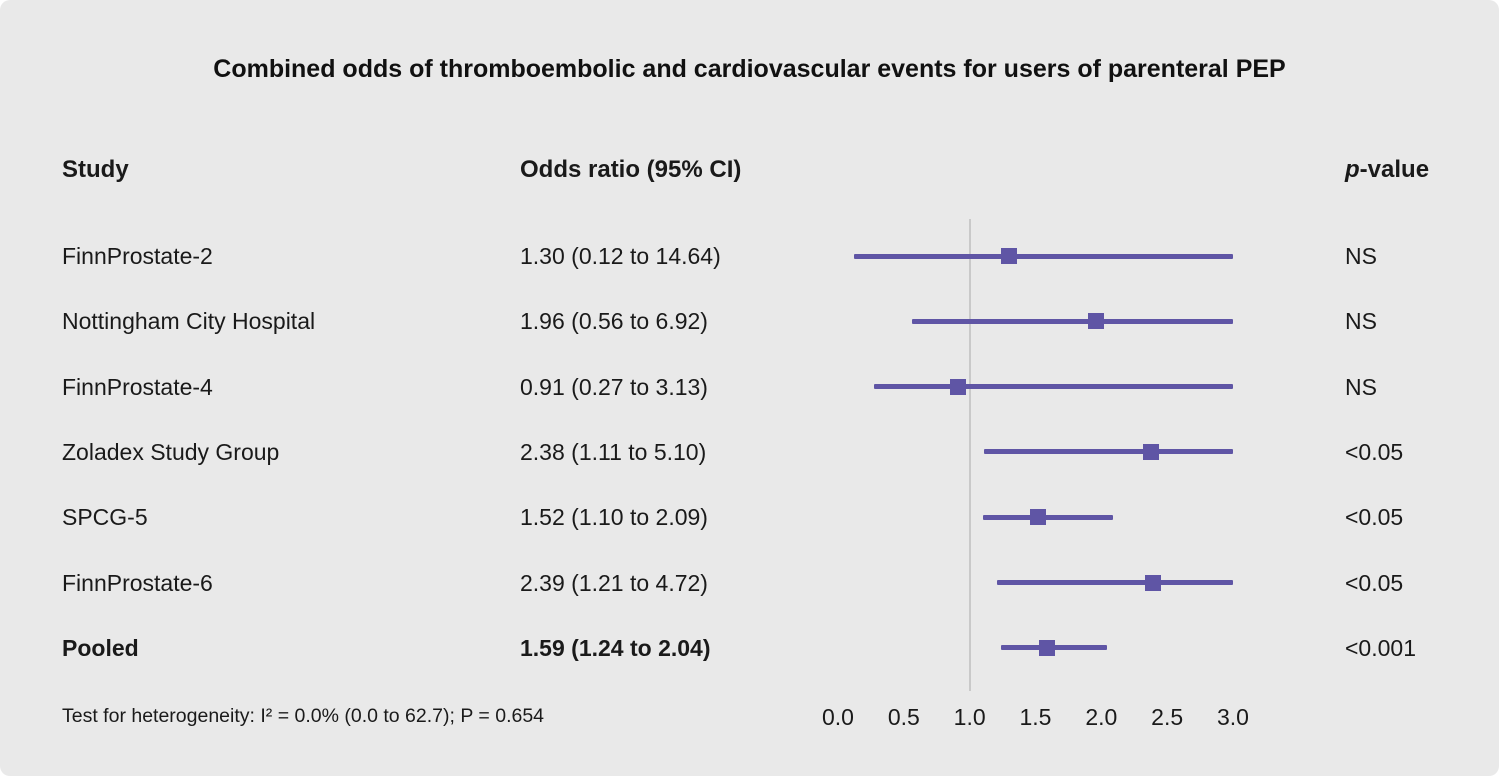 The image size is (1499, 776). Describe the element at coordinates (614, 386) in the screenshot. I see `odds-ratio-label: 0.91 (0.27 to 3.13)` at that location.